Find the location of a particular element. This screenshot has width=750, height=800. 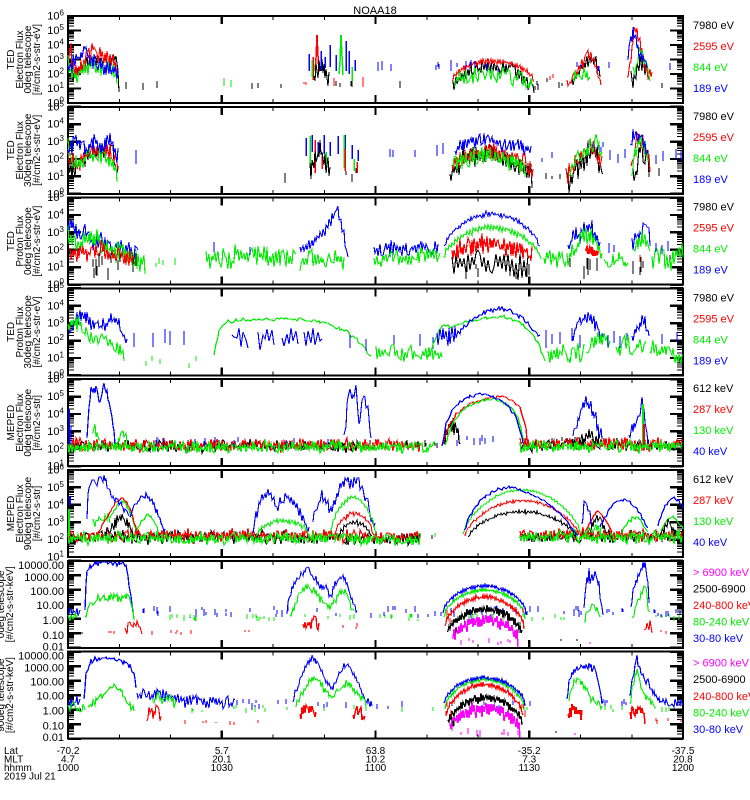

svg-text: -70.2 is located at coordinates (68, 751).